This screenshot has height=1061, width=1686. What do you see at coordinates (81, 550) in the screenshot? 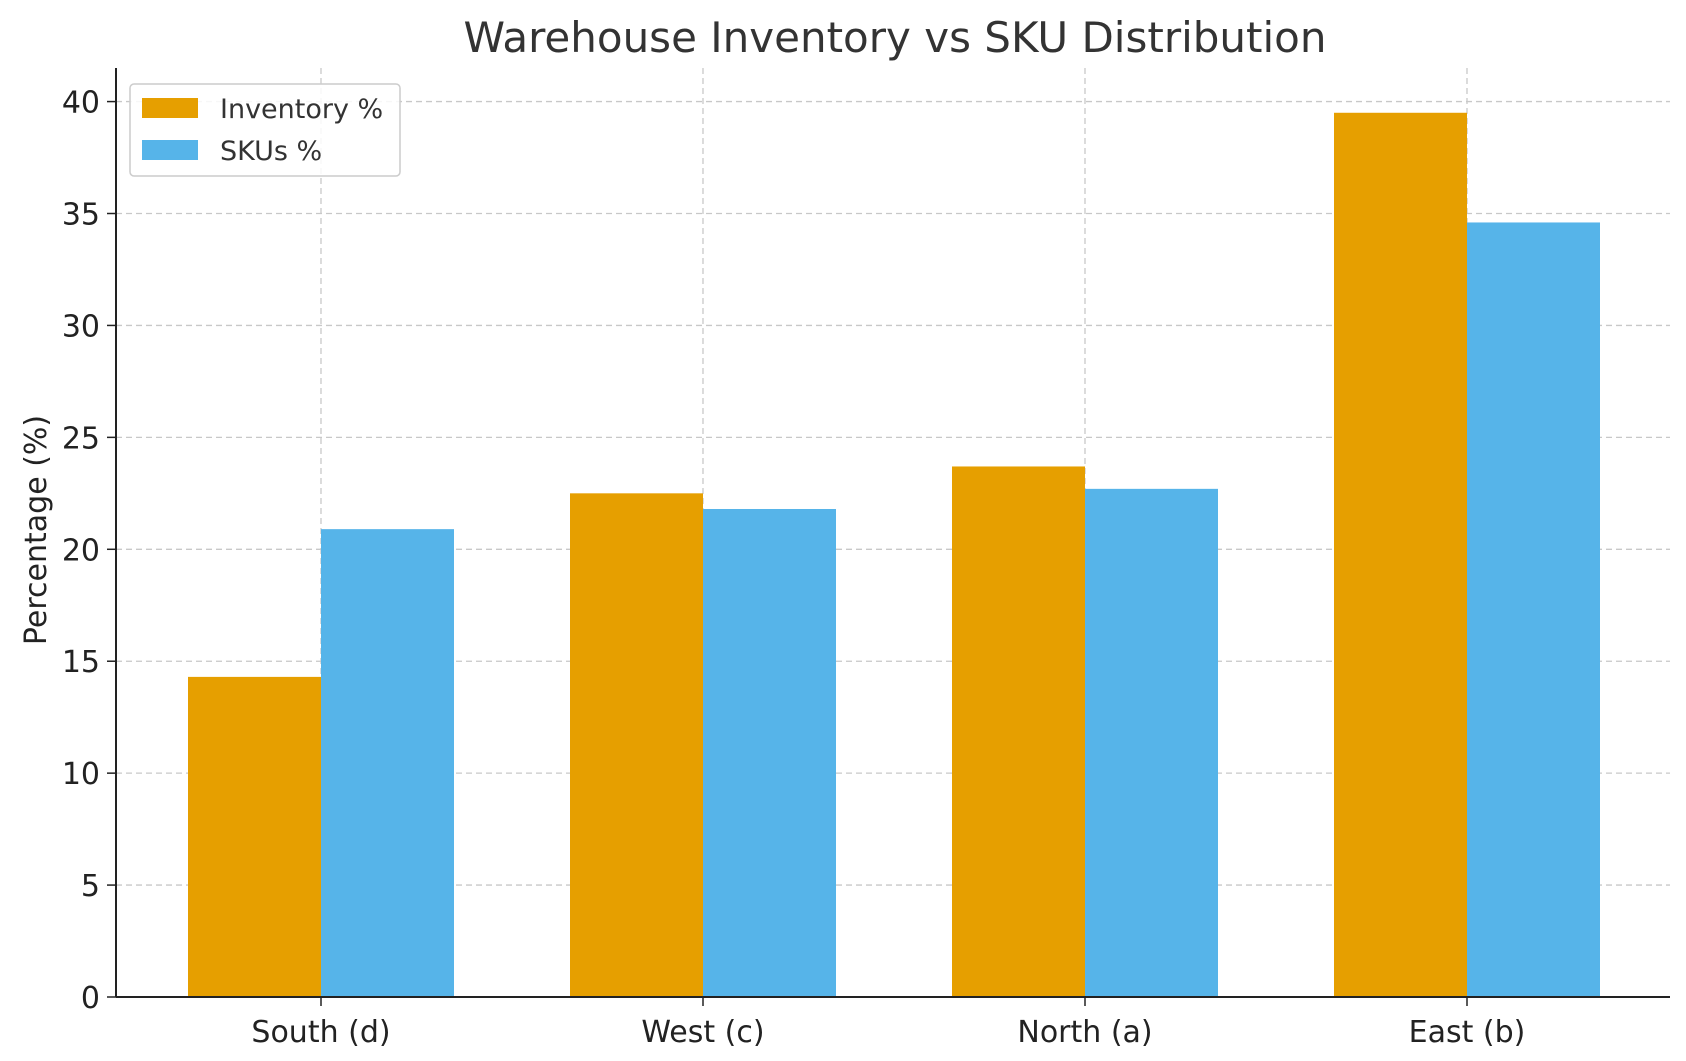
I see `y-tick-label: 20` at bounding box center [81, 550].